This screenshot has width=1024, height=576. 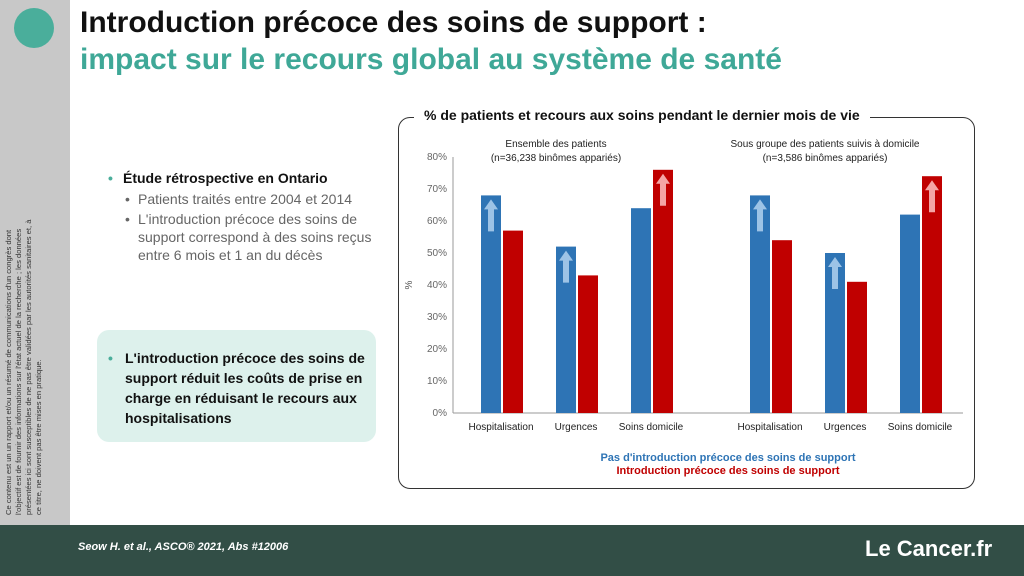 I want to click on lecancer-logo: Le Cancer.fr, so click(x=929, y=548).